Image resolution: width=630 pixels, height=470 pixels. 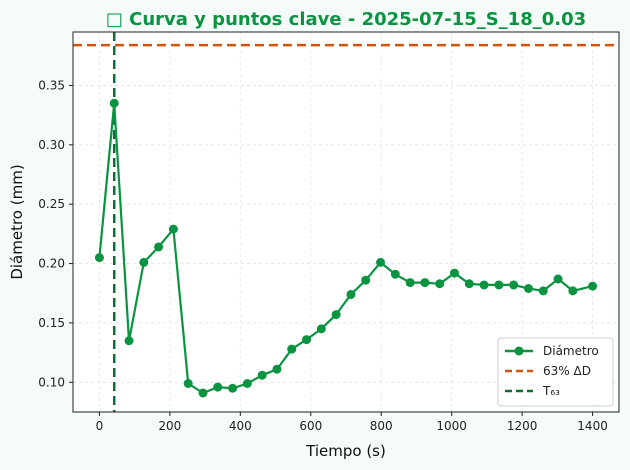 What do you see at coordinates (592, 426) in the screenshot?
I see `x-tick-label: 1400` at bounding box center [592, 426].